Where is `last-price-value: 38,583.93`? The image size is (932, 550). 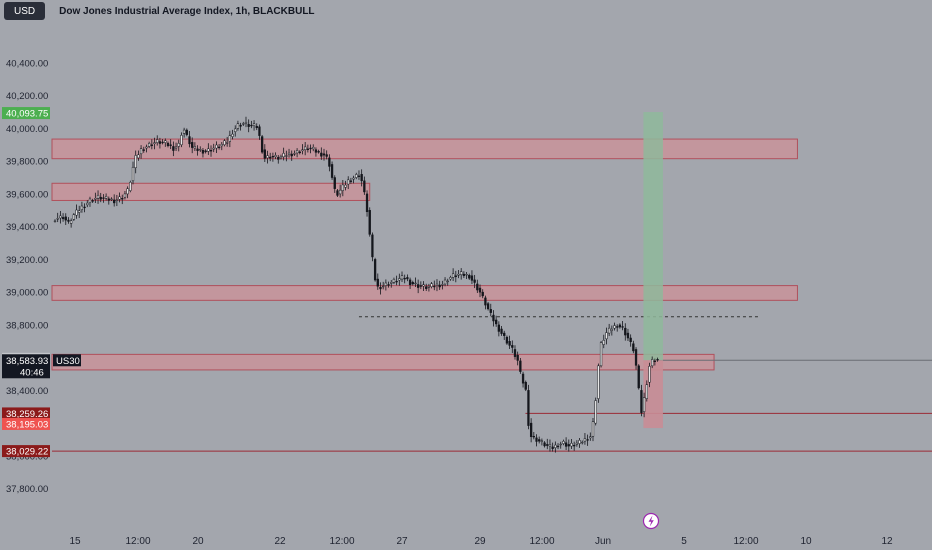 last-price-value: 38,583.93 is located at coordinates (27, 361).